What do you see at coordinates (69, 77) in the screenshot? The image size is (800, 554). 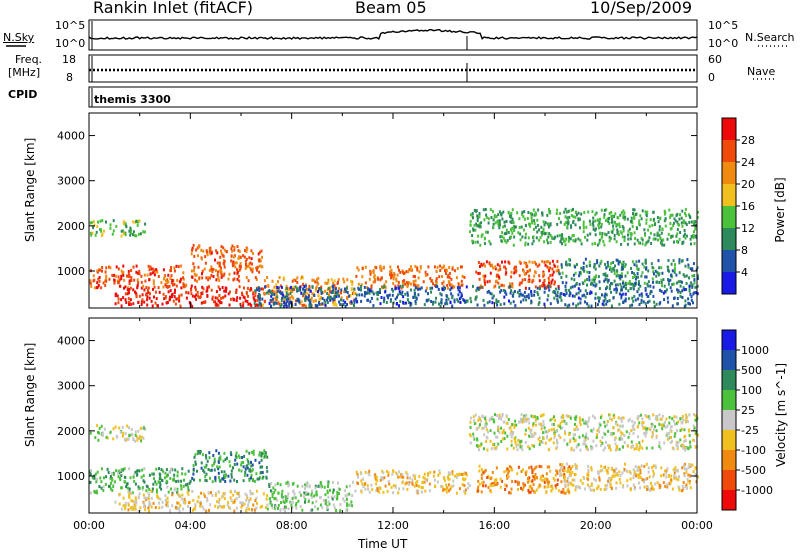 I see `freq-tick-bottom: 8` at bounding box center [69, 77].